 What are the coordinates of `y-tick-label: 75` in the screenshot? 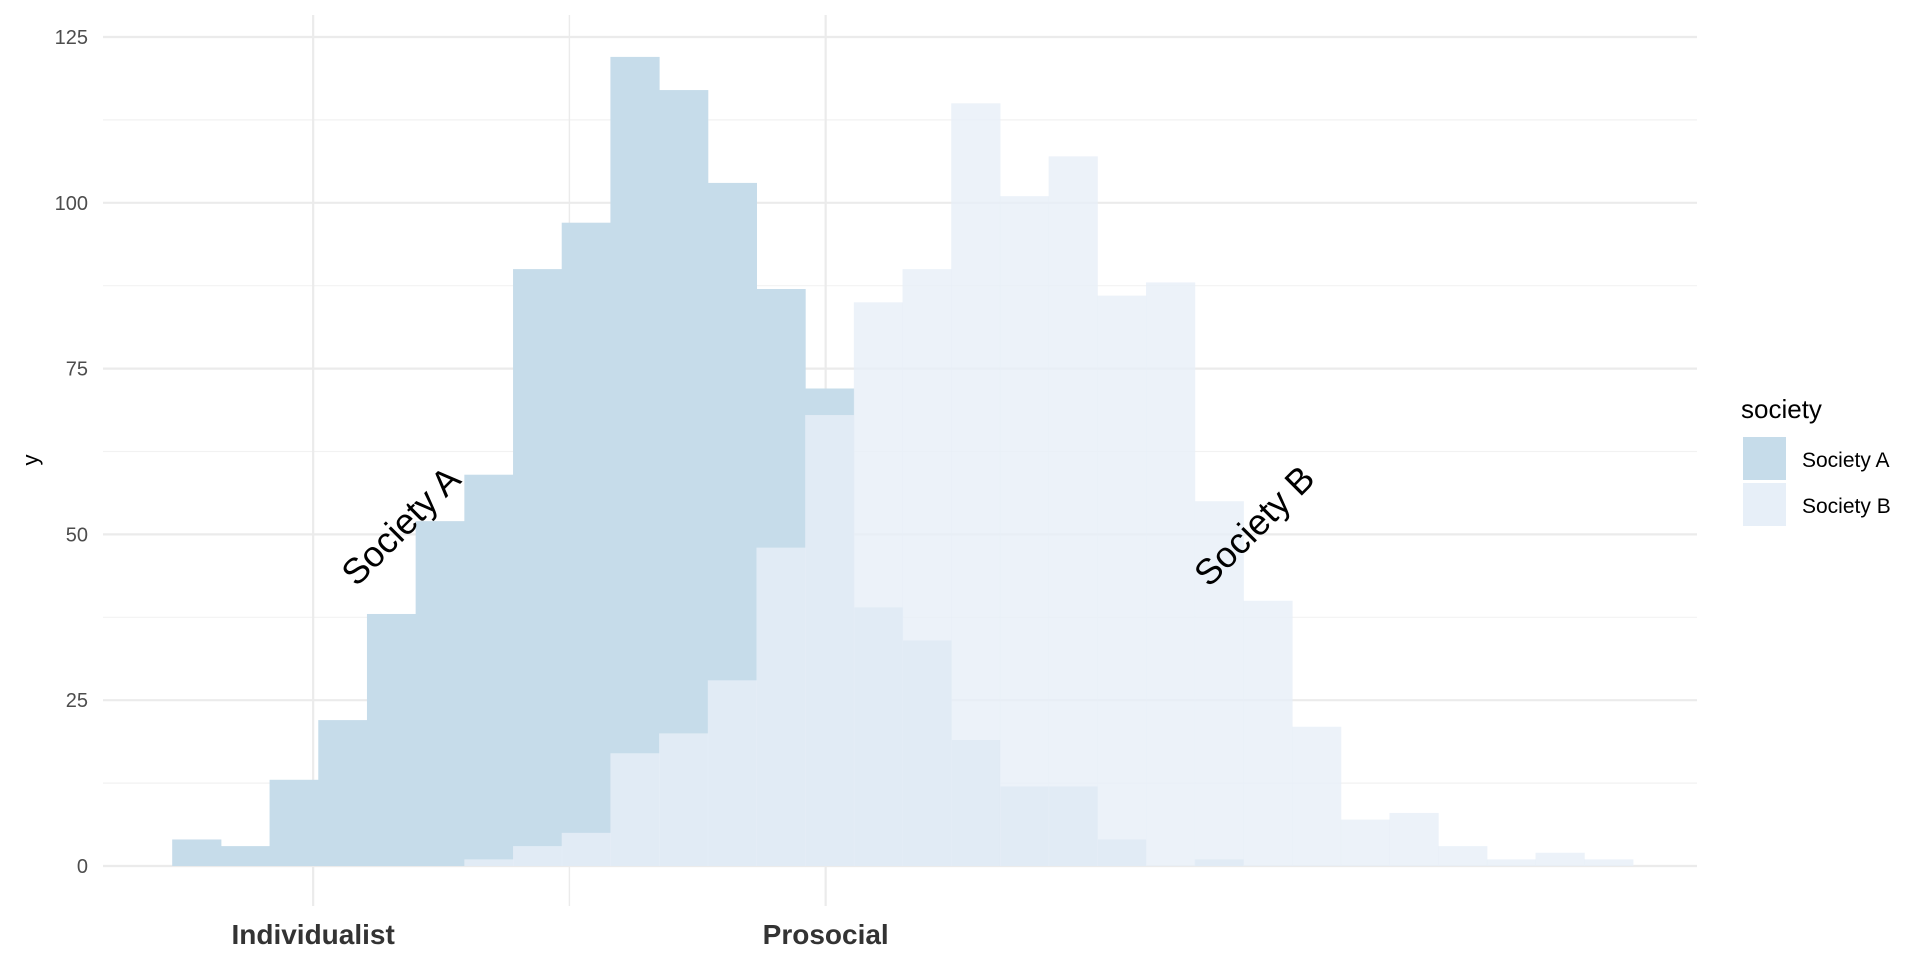 It's located at (77, 370).